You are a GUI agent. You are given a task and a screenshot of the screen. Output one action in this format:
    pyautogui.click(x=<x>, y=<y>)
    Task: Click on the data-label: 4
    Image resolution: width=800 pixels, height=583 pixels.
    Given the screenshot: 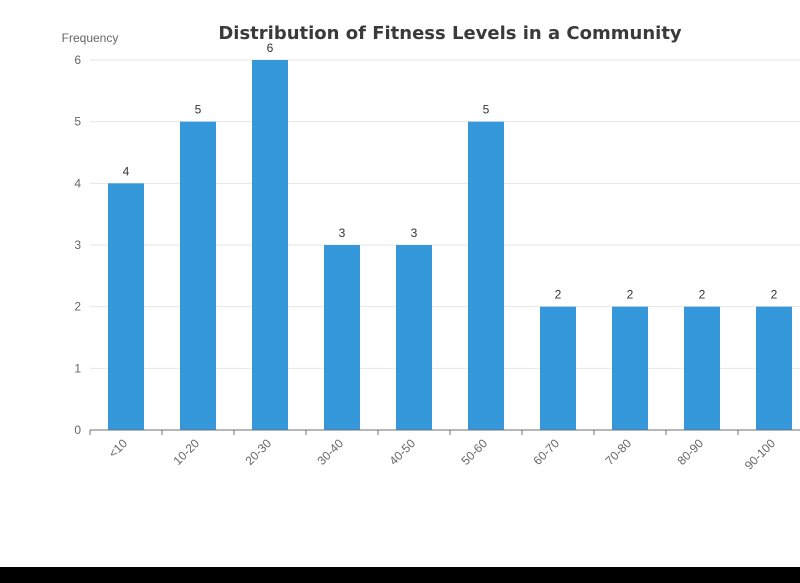 What is the action you would take?
    pyautogui.click(x=126, y=171)
    